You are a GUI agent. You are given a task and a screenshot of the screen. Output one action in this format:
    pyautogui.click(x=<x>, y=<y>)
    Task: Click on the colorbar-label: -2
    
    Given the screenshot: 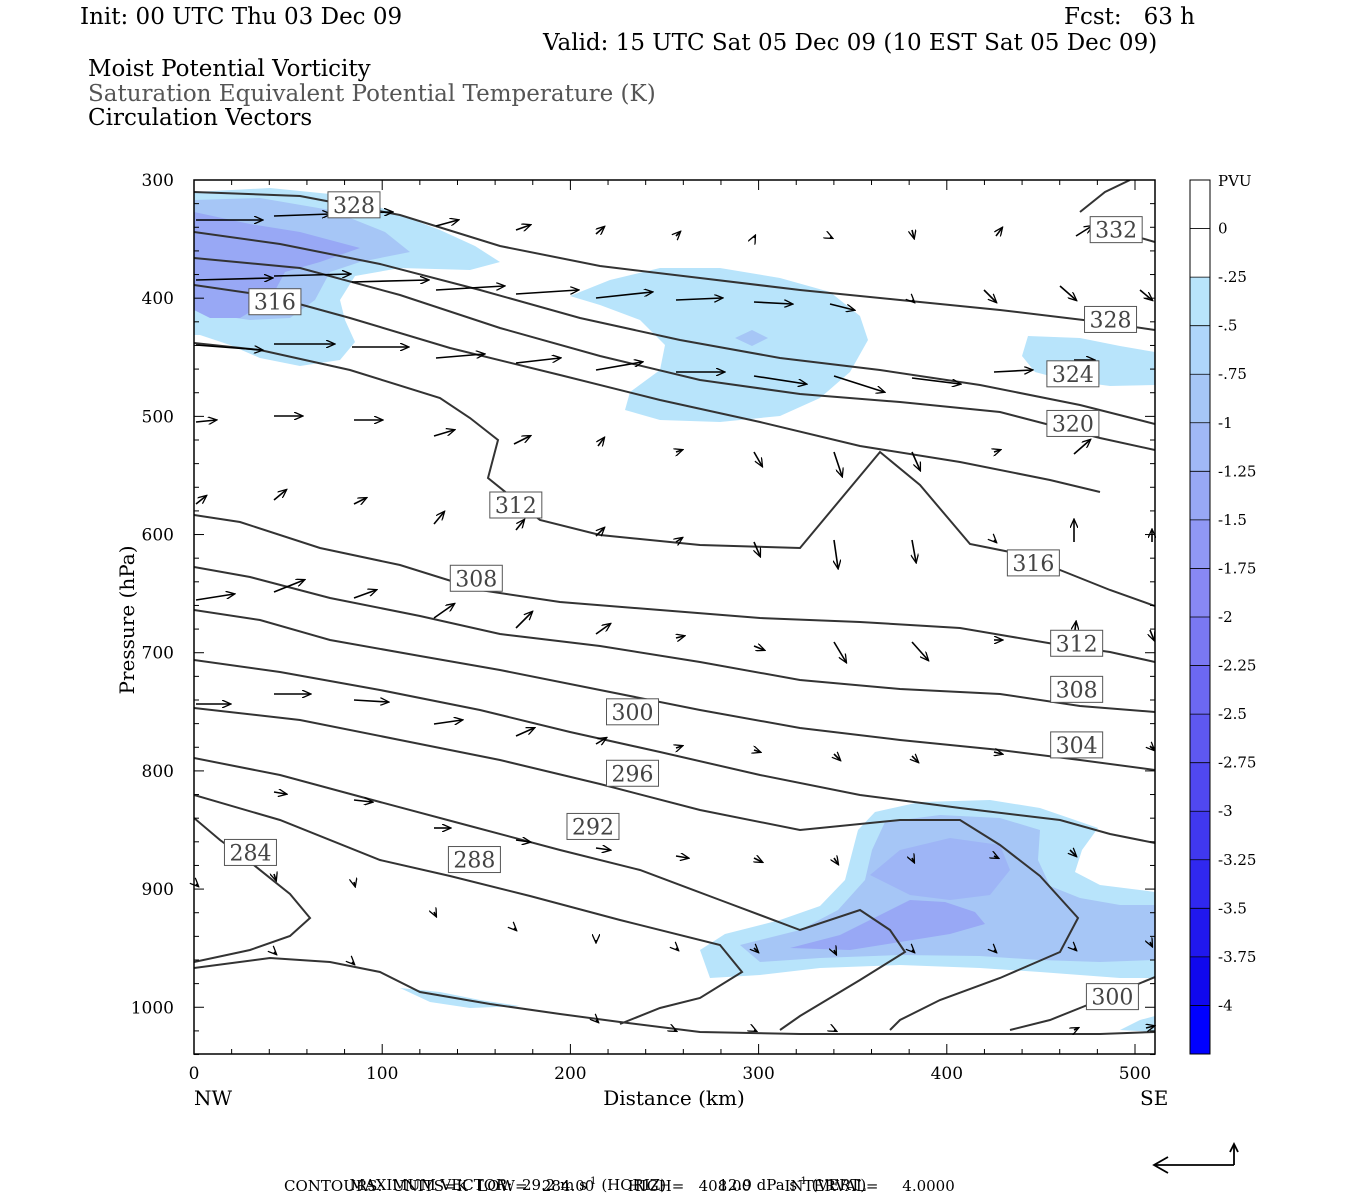 What is the action you would take?
    pyautogui.click(x=1225, y=617)
    